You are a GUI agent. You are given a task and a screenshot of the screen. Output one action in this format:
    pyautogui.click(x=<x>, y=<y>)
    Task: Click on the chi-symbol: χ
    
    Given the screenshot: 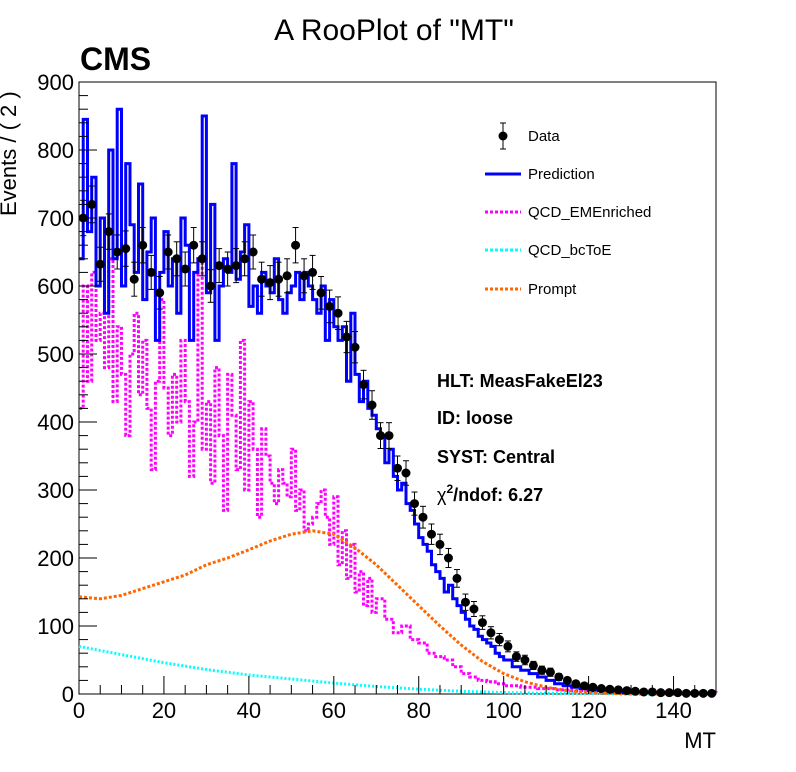 What is the action you would take?
    pyautogui.click(x=442, y=495)
    